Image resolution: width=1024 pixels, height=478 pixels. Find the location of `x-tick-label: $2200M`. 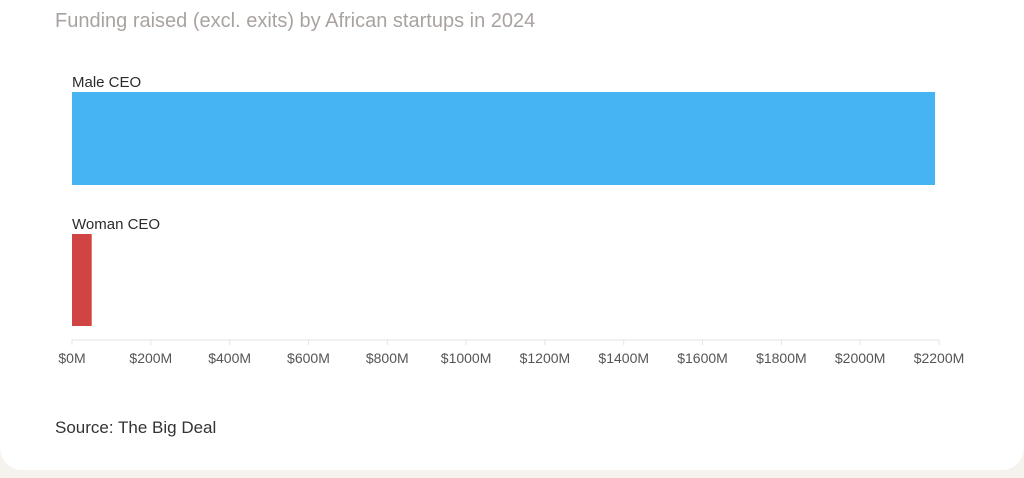

x-tick-label: $2200M is located at coordinates (939, 358).